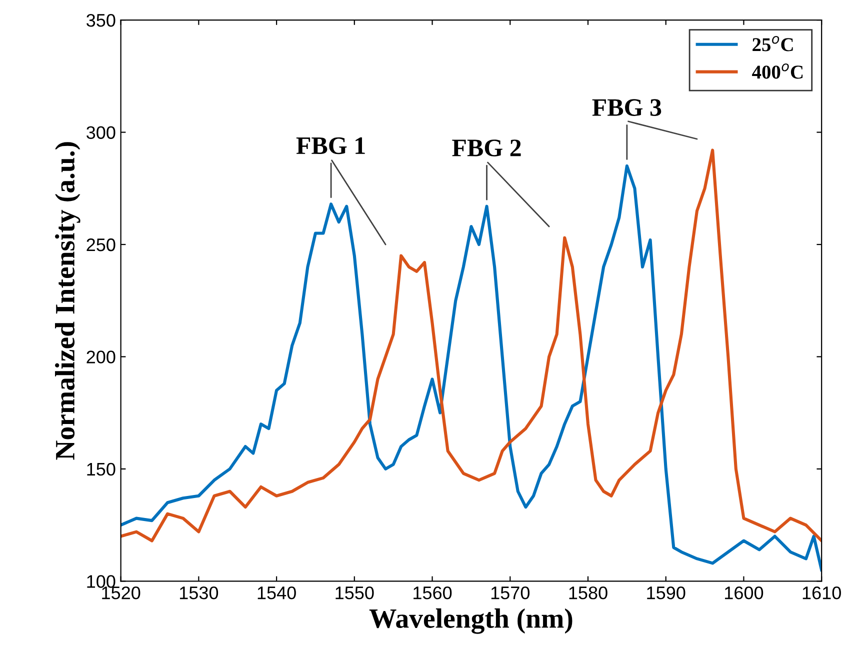  Describe the element at coordinates (277, 593) in the screenshot. I see `x-tick-label: 1540` at that location.